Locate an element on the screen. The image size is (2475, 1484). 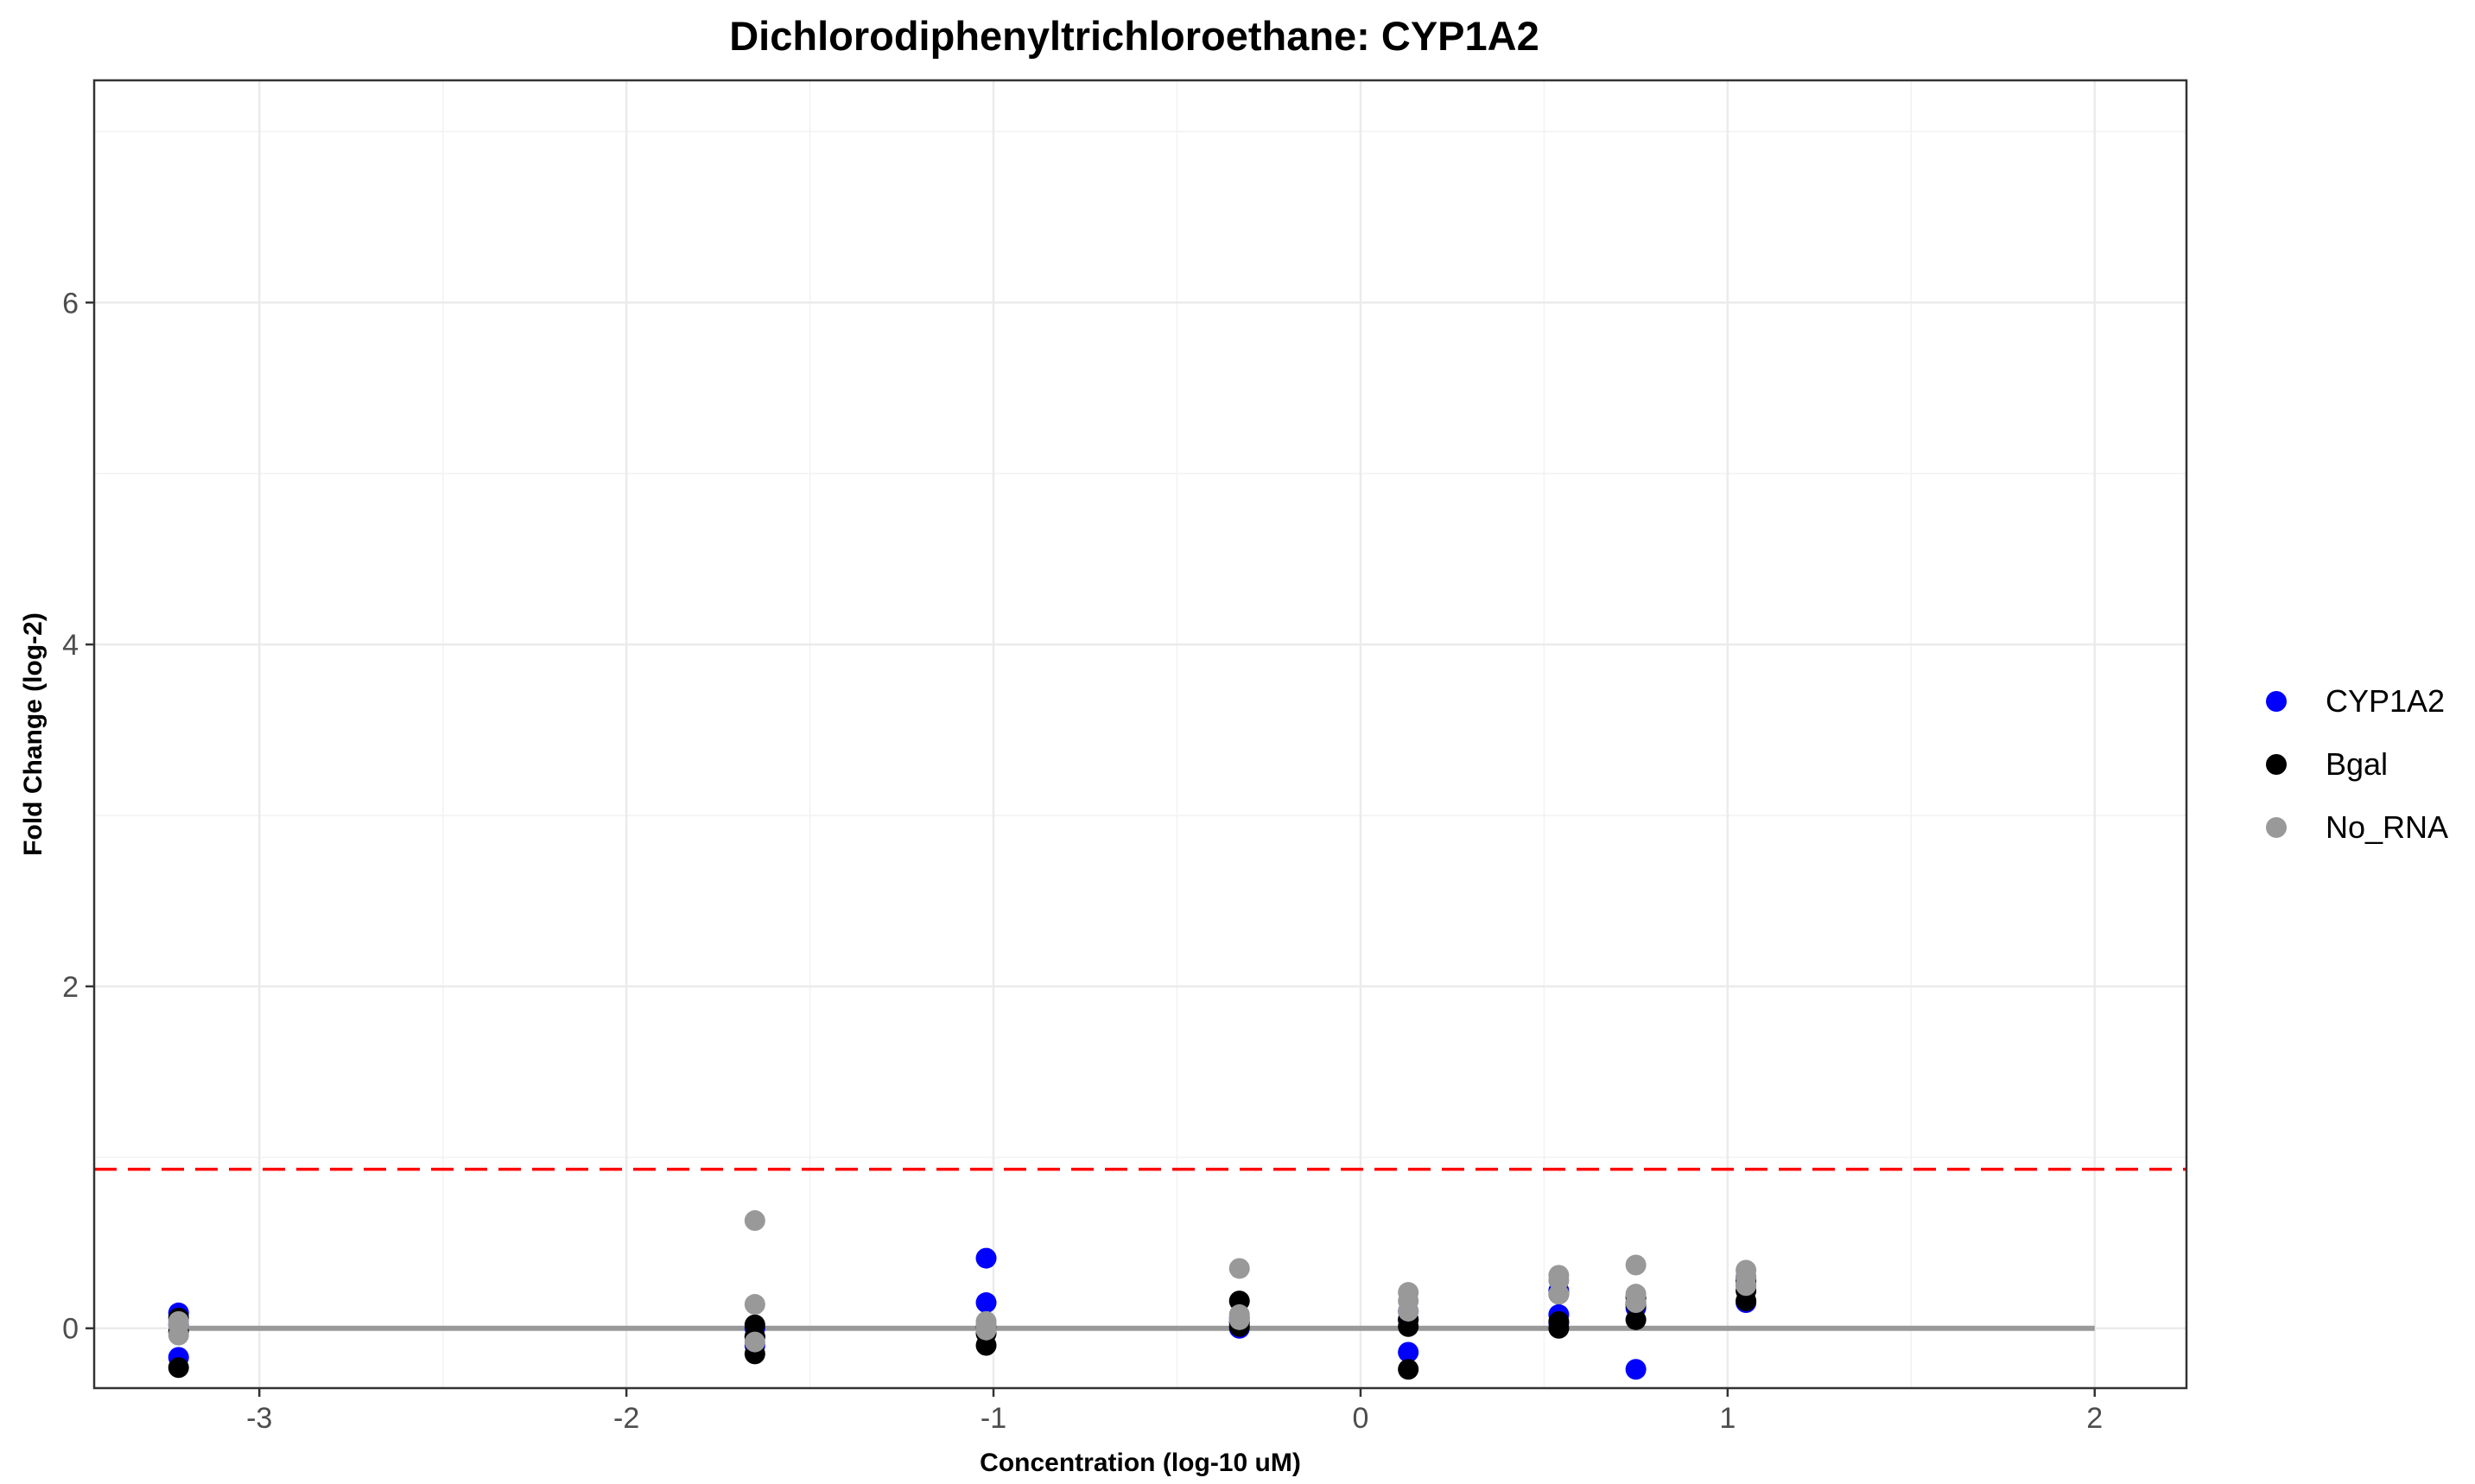
y-axis-ticks: 0 2 4 6 is located at coordinates (78, 816).